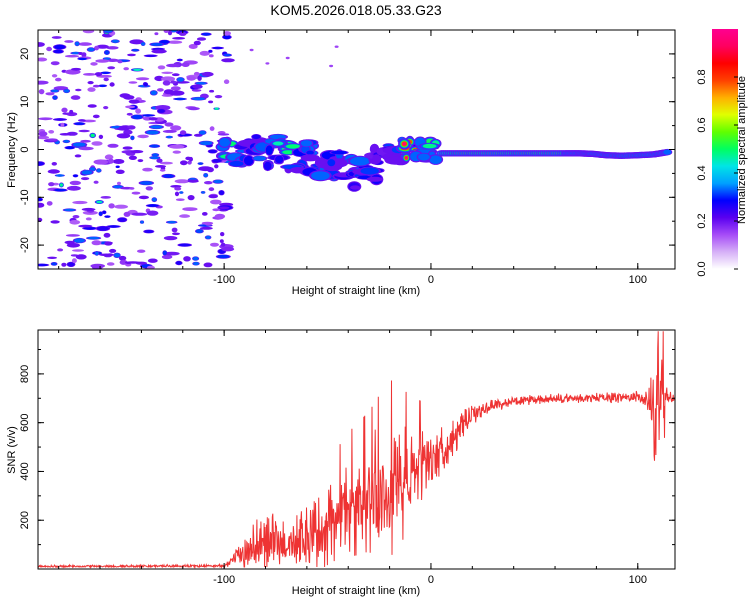  What do you see at coordinates (224, 580) in the screenshot?
I see `x-tick-label: -100` at bounding box center [224, 580].